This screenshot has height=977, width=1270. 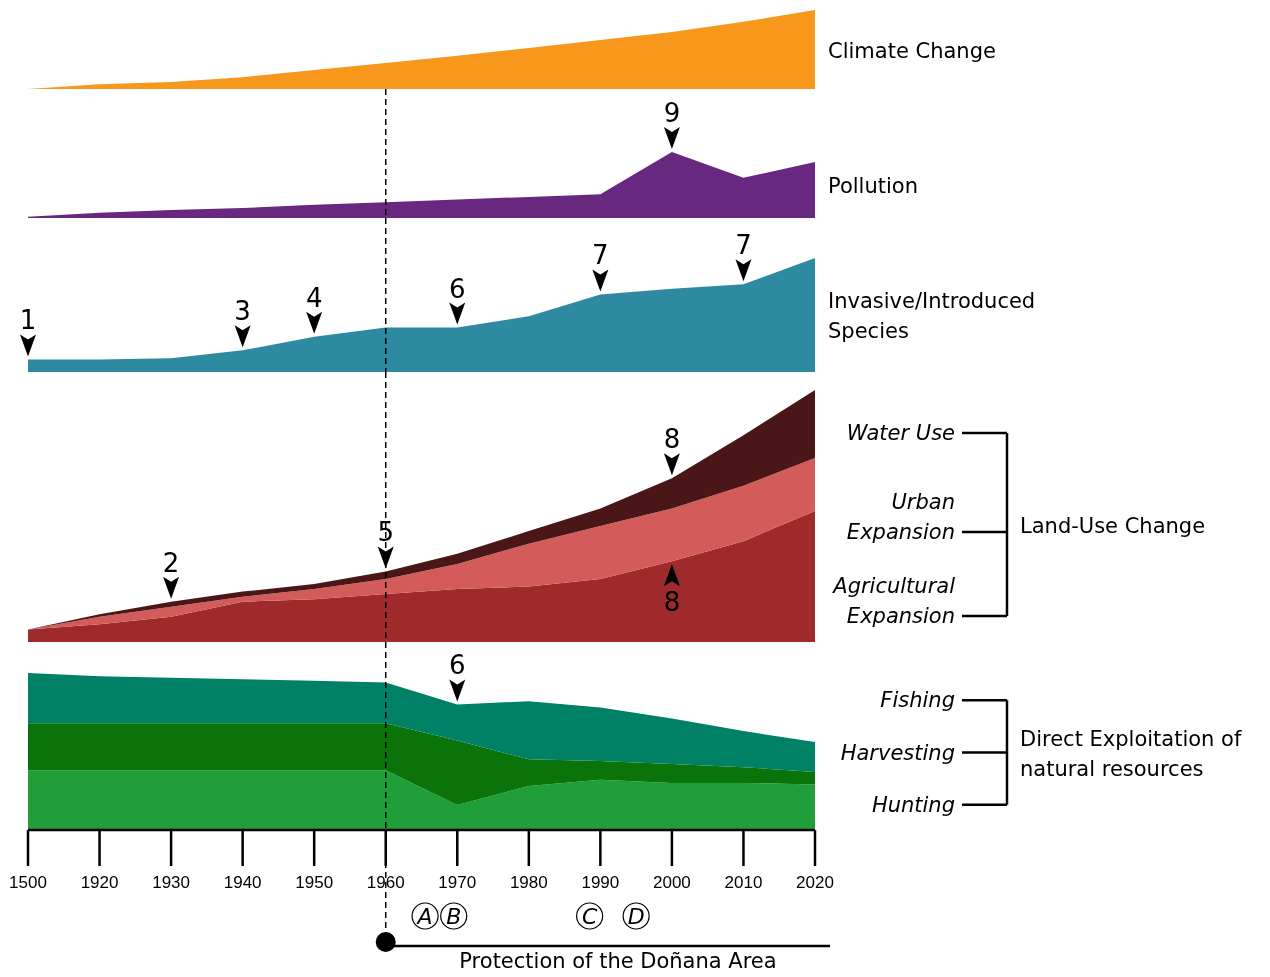 I want to click on annotation: 2, so click(x=171, y=562).